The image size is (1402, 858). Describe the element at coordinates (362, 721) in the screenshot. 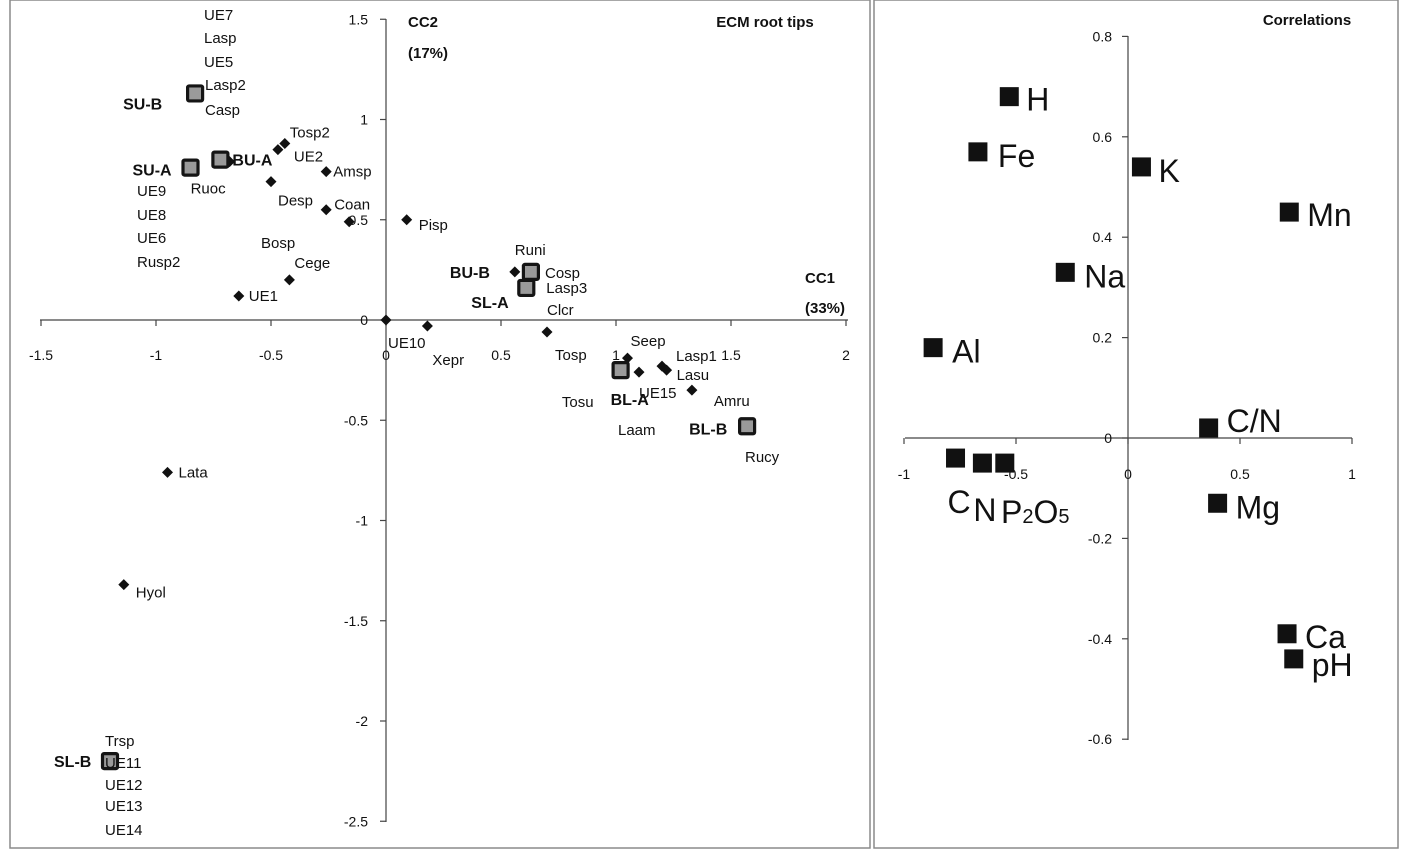

I see `y-tick-label: -2` at that location.